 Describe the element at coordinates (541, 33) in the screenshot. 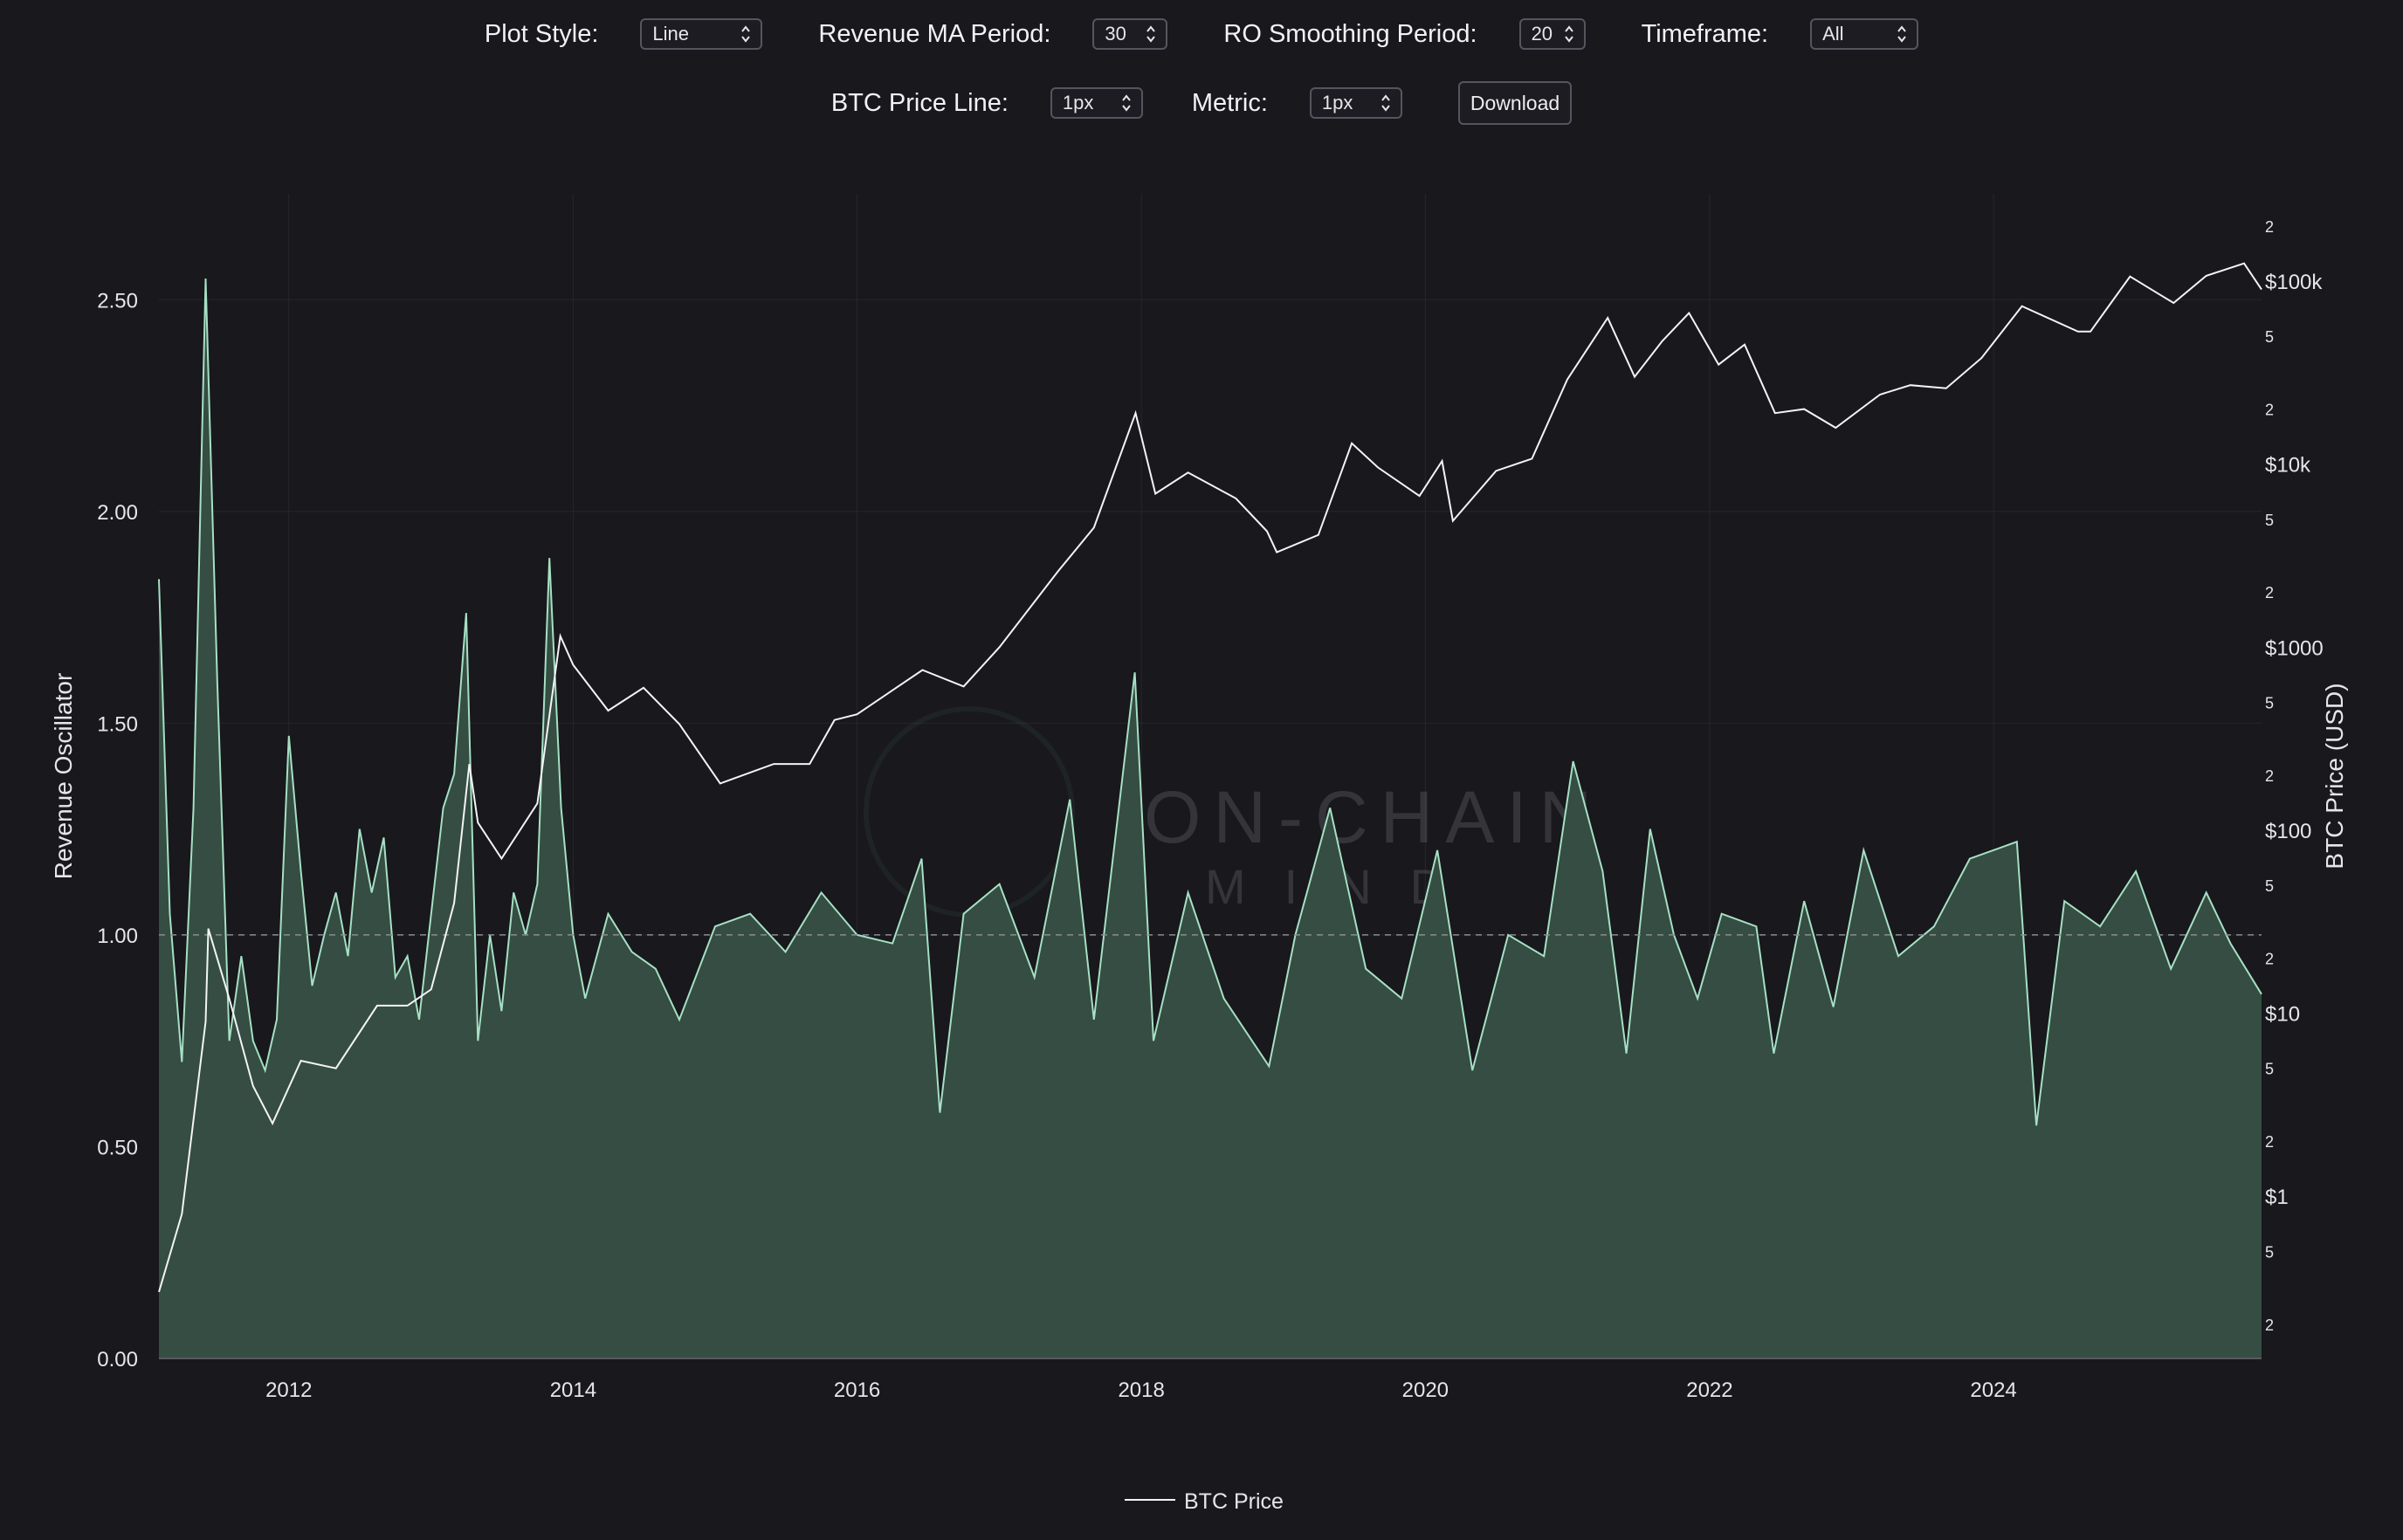

I see `plot-style-label: Plot Style:` at that location.